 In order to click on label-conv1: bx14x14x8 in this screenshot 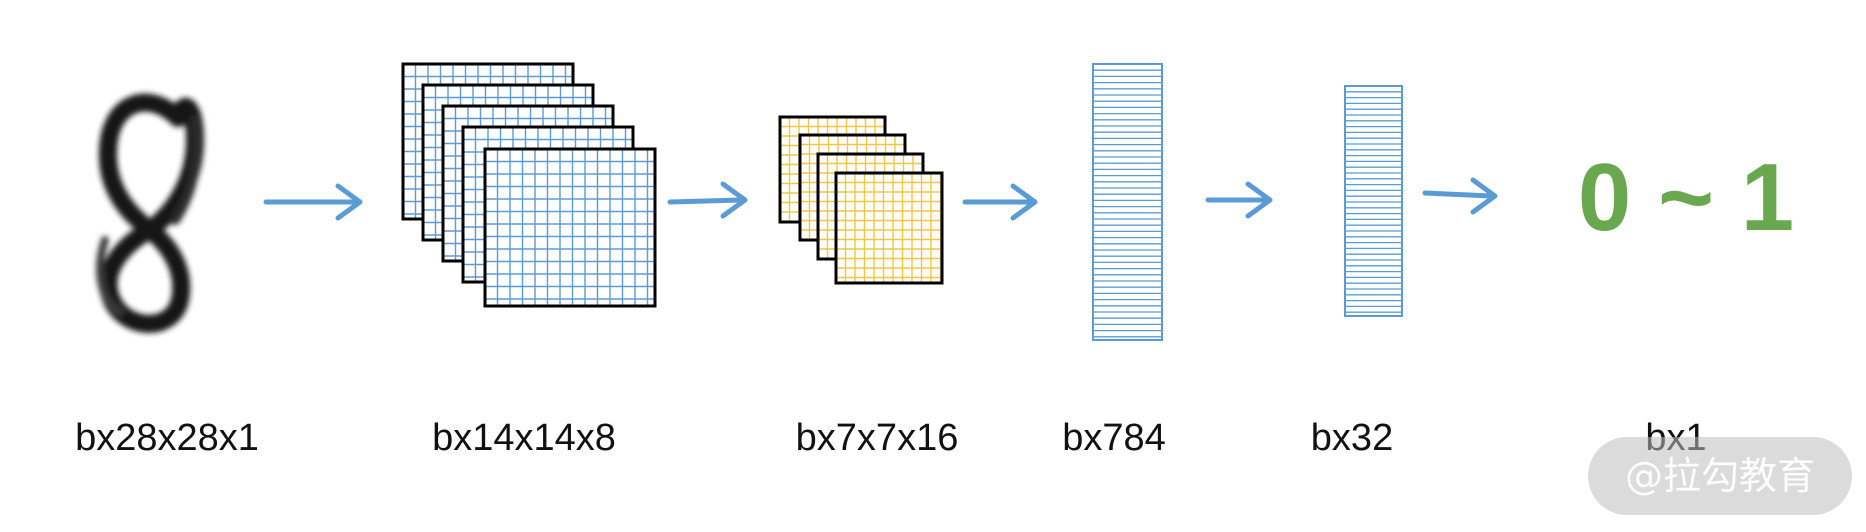, I will do `click(524, 438)`.